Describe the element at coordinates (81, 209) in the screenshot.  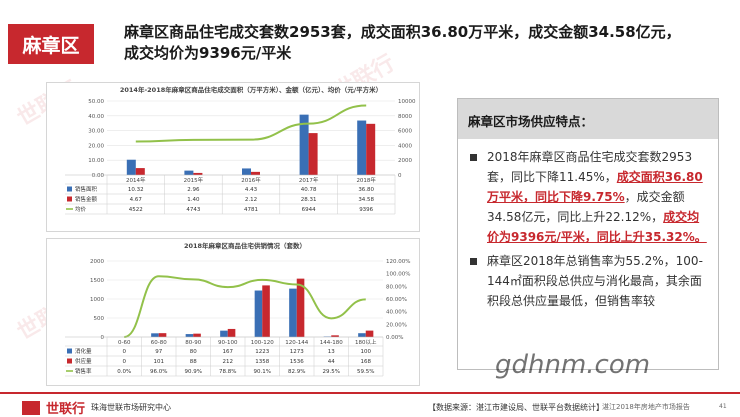
I see `legend-label: 均价` at that location.